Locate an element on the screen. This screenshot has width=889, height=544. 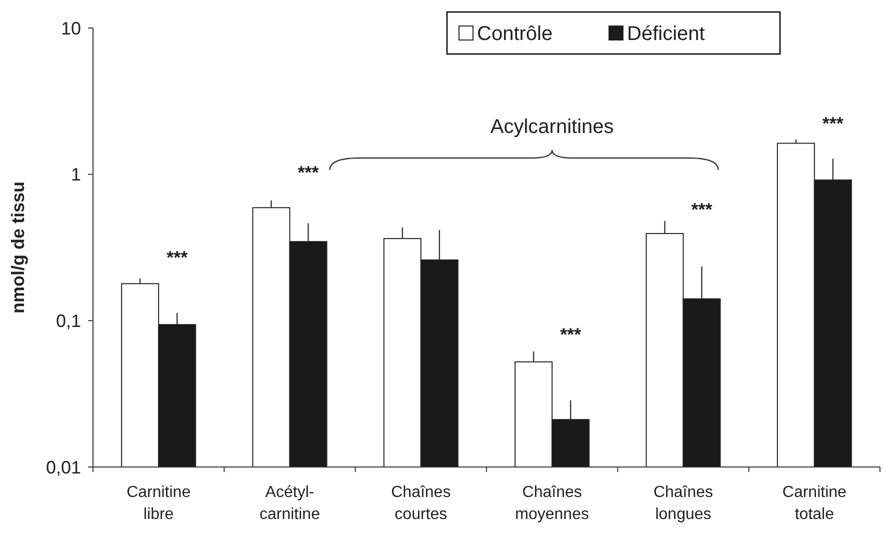
x-tick-label: Chaînes courtes is located at coordinates (421, 503).